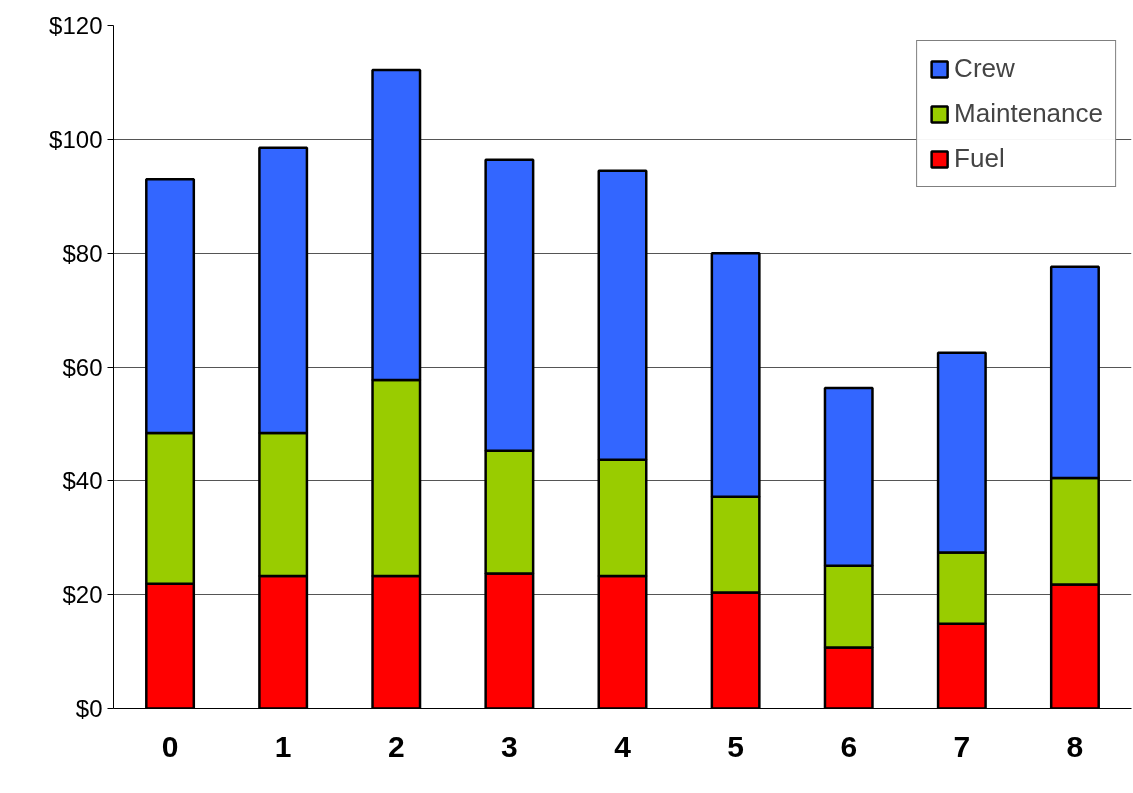  Describe the element at coordinates (82, 253) in the screenshot. I see `y-tick-label: $80` at that location.